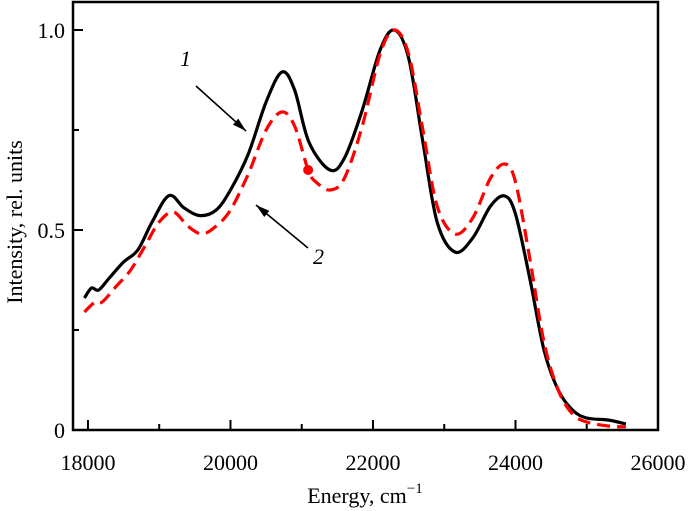 This screenshot has width=700, height=511. What do you see at coordinates (372, 462) in the screenshot?
I see `x-tick-label: 22000` at bounding box center [372, 462].